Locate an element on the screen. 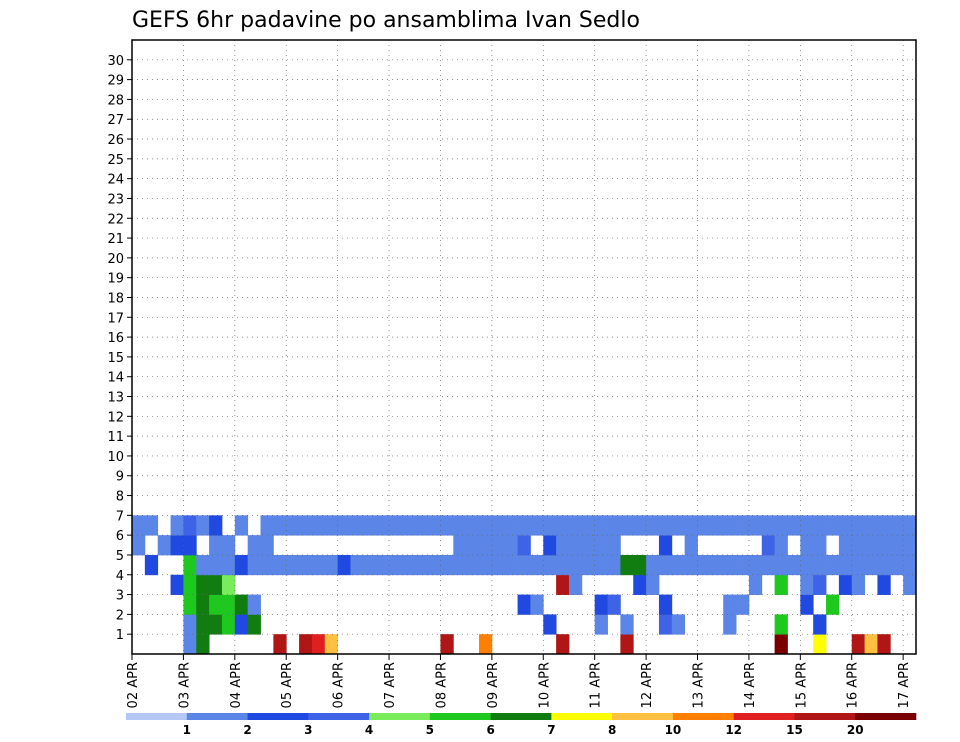 The height and width of the screenshot is (742, 960). x-tick-label: 14 APR is located at coordinates (750, 685).